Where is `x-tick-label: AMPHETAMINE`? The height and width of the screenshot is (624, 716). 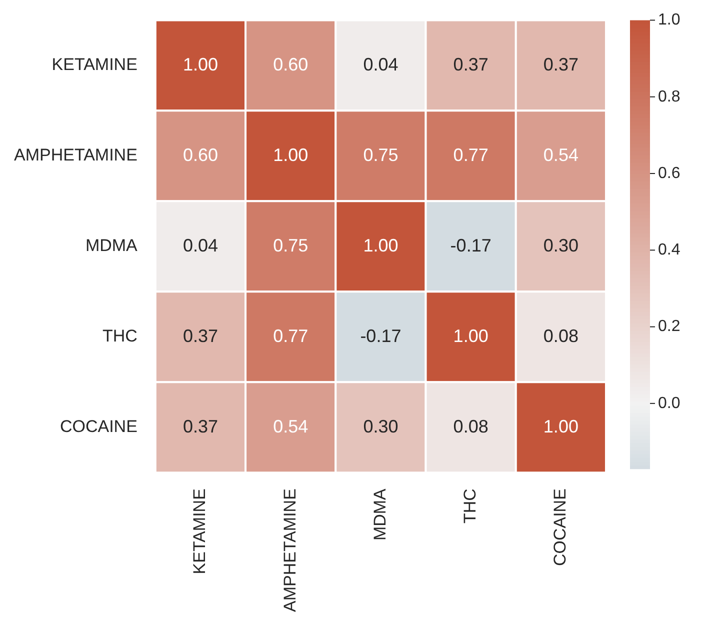 x-tick-label: AMPHETAMINE is located at coordinates (290, 550).